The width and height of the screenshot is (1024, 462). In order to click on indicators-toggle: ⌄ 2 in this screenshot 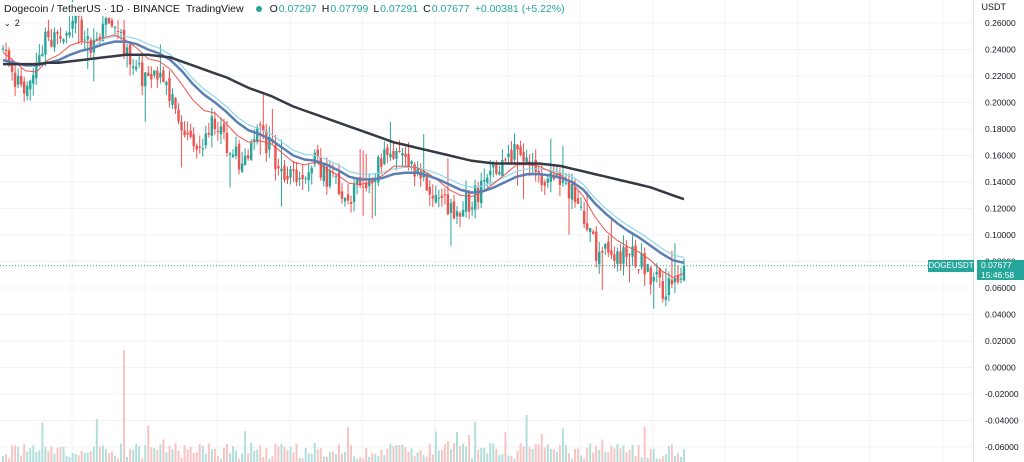, I will do `click(12, 23)`.